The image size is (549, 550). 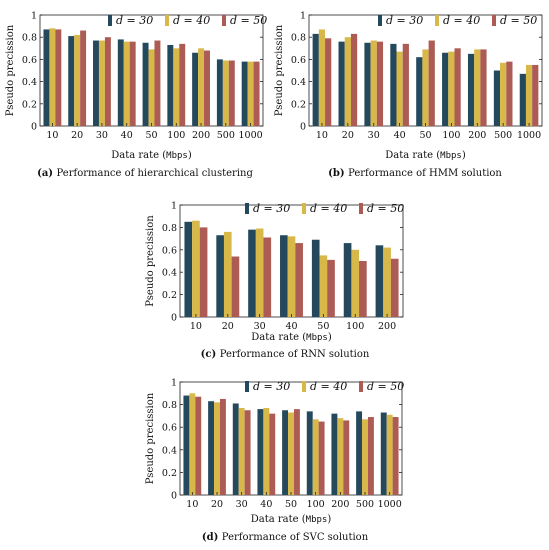 I want to click on bar-a-40-s3, so click(x=132, y=83).